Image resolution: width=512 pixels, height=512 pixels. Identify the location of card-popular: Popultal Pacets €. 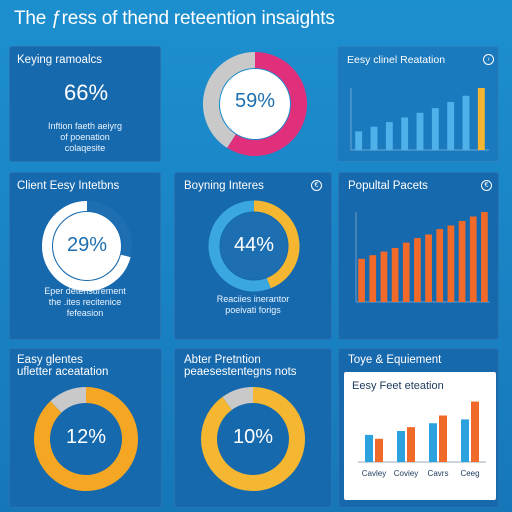
(418, 256).